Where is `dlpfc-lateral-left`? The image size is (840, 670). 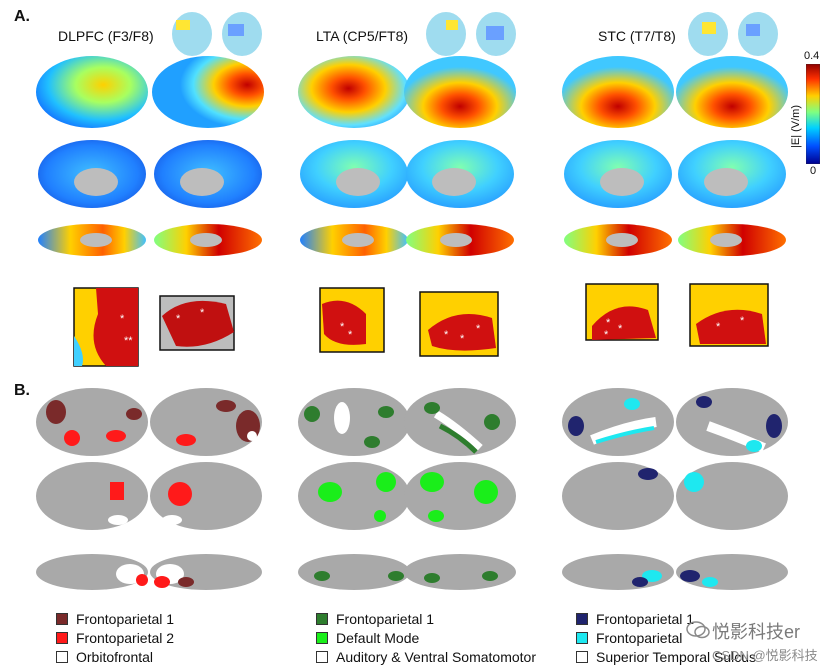 dlpfc-lateral-left is located at coordinates (92, 92).